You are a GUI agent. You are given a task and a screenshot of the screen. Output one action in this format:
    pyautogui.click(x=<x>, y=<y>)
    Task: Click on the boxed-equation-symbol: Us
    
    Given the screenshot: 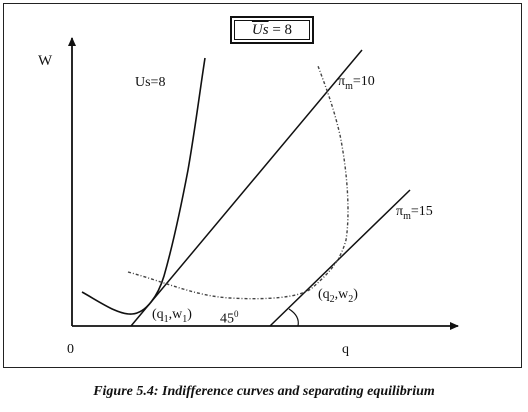 What is the action you would take?
    pyautogui.click(x=260, y=29)
    